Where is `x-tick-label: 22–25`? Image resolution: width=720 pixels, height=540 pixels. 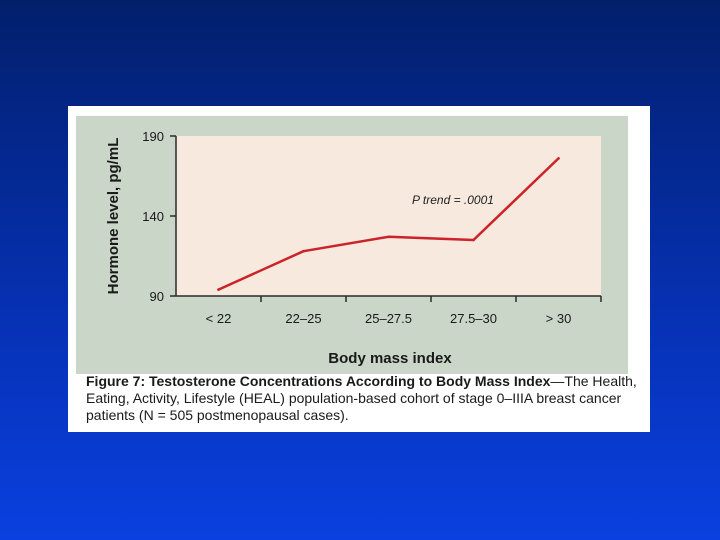
x-tick-label: 22–25 is located at coordinates (303, 318).